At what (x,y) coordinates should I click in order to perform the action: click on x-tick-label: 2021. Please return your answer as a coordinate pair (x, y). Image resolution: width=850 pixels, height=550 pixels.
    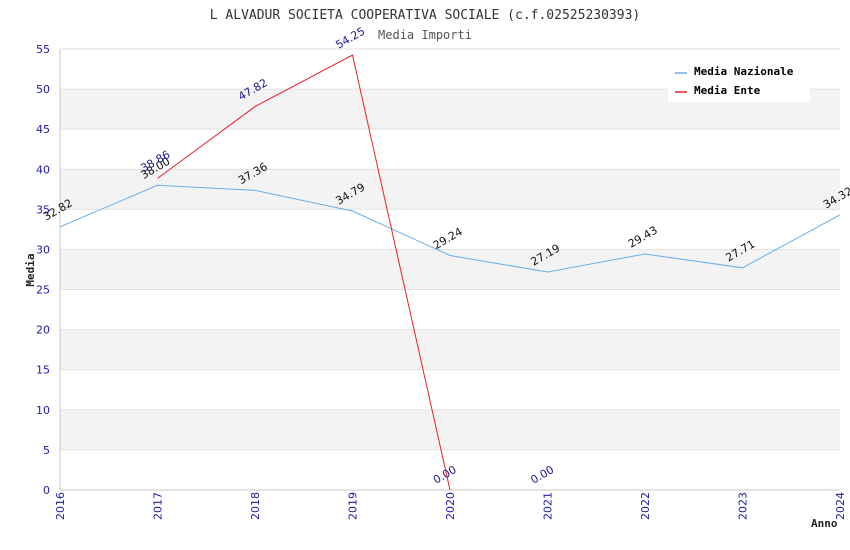
    Looking at the image, I should click on (548, 506).